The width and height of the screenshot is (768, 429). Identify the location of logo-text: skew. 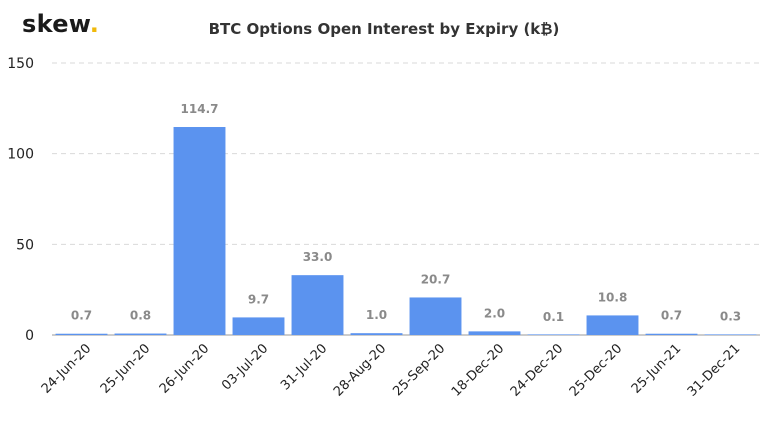
(56, 24).